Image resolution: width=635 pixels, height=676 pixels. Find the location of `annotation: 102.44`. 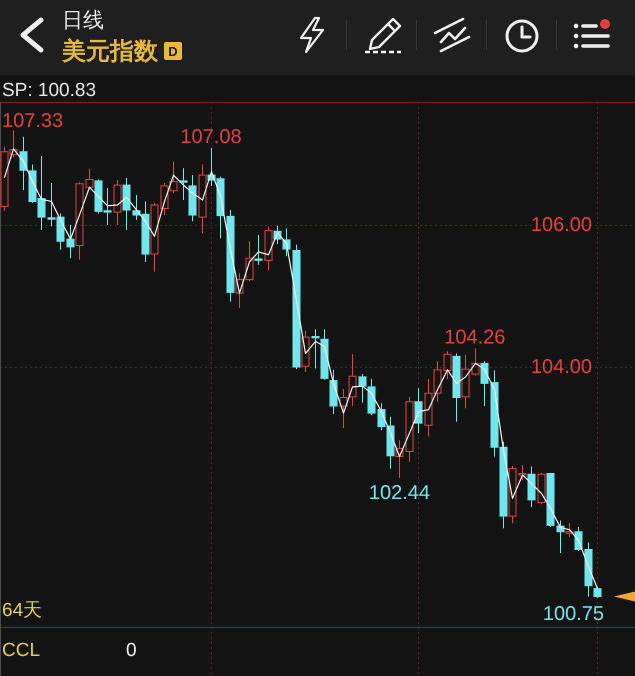

annotation: 102.44 is located at coordinates (399, 493).